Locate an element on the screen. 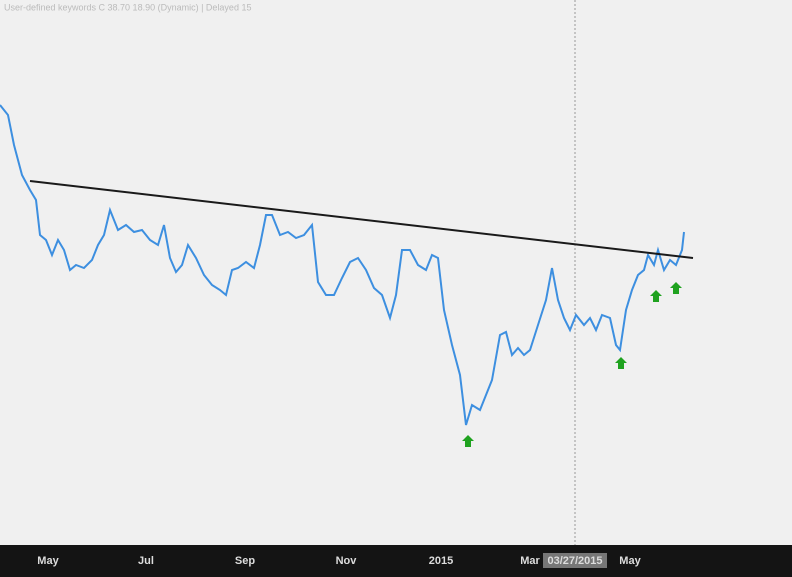 The image size is (792, 577). x-tick-label: 03/27/2015 is located at coordinates (574, 561).